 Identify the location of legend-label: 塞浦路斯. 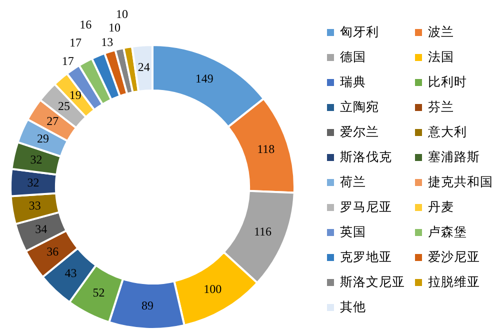
(454, 157).